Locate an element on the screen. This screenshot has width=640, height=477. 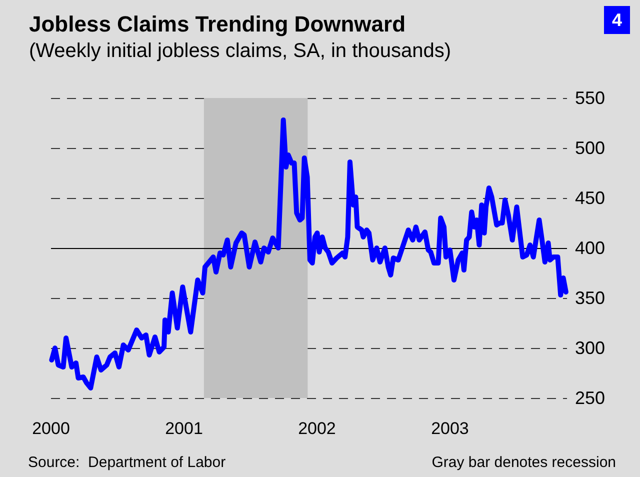
y-tick-label: 300 is located at coordinates (590, 348).